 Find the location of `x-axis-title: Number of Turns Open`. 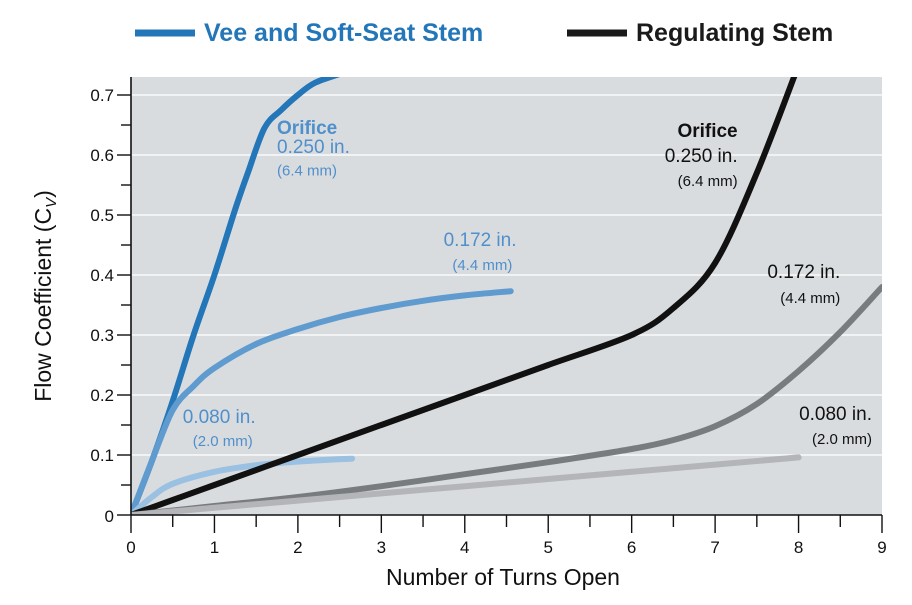

x-axis-title: Number of Turns Open is located at coordinates (503, 577).